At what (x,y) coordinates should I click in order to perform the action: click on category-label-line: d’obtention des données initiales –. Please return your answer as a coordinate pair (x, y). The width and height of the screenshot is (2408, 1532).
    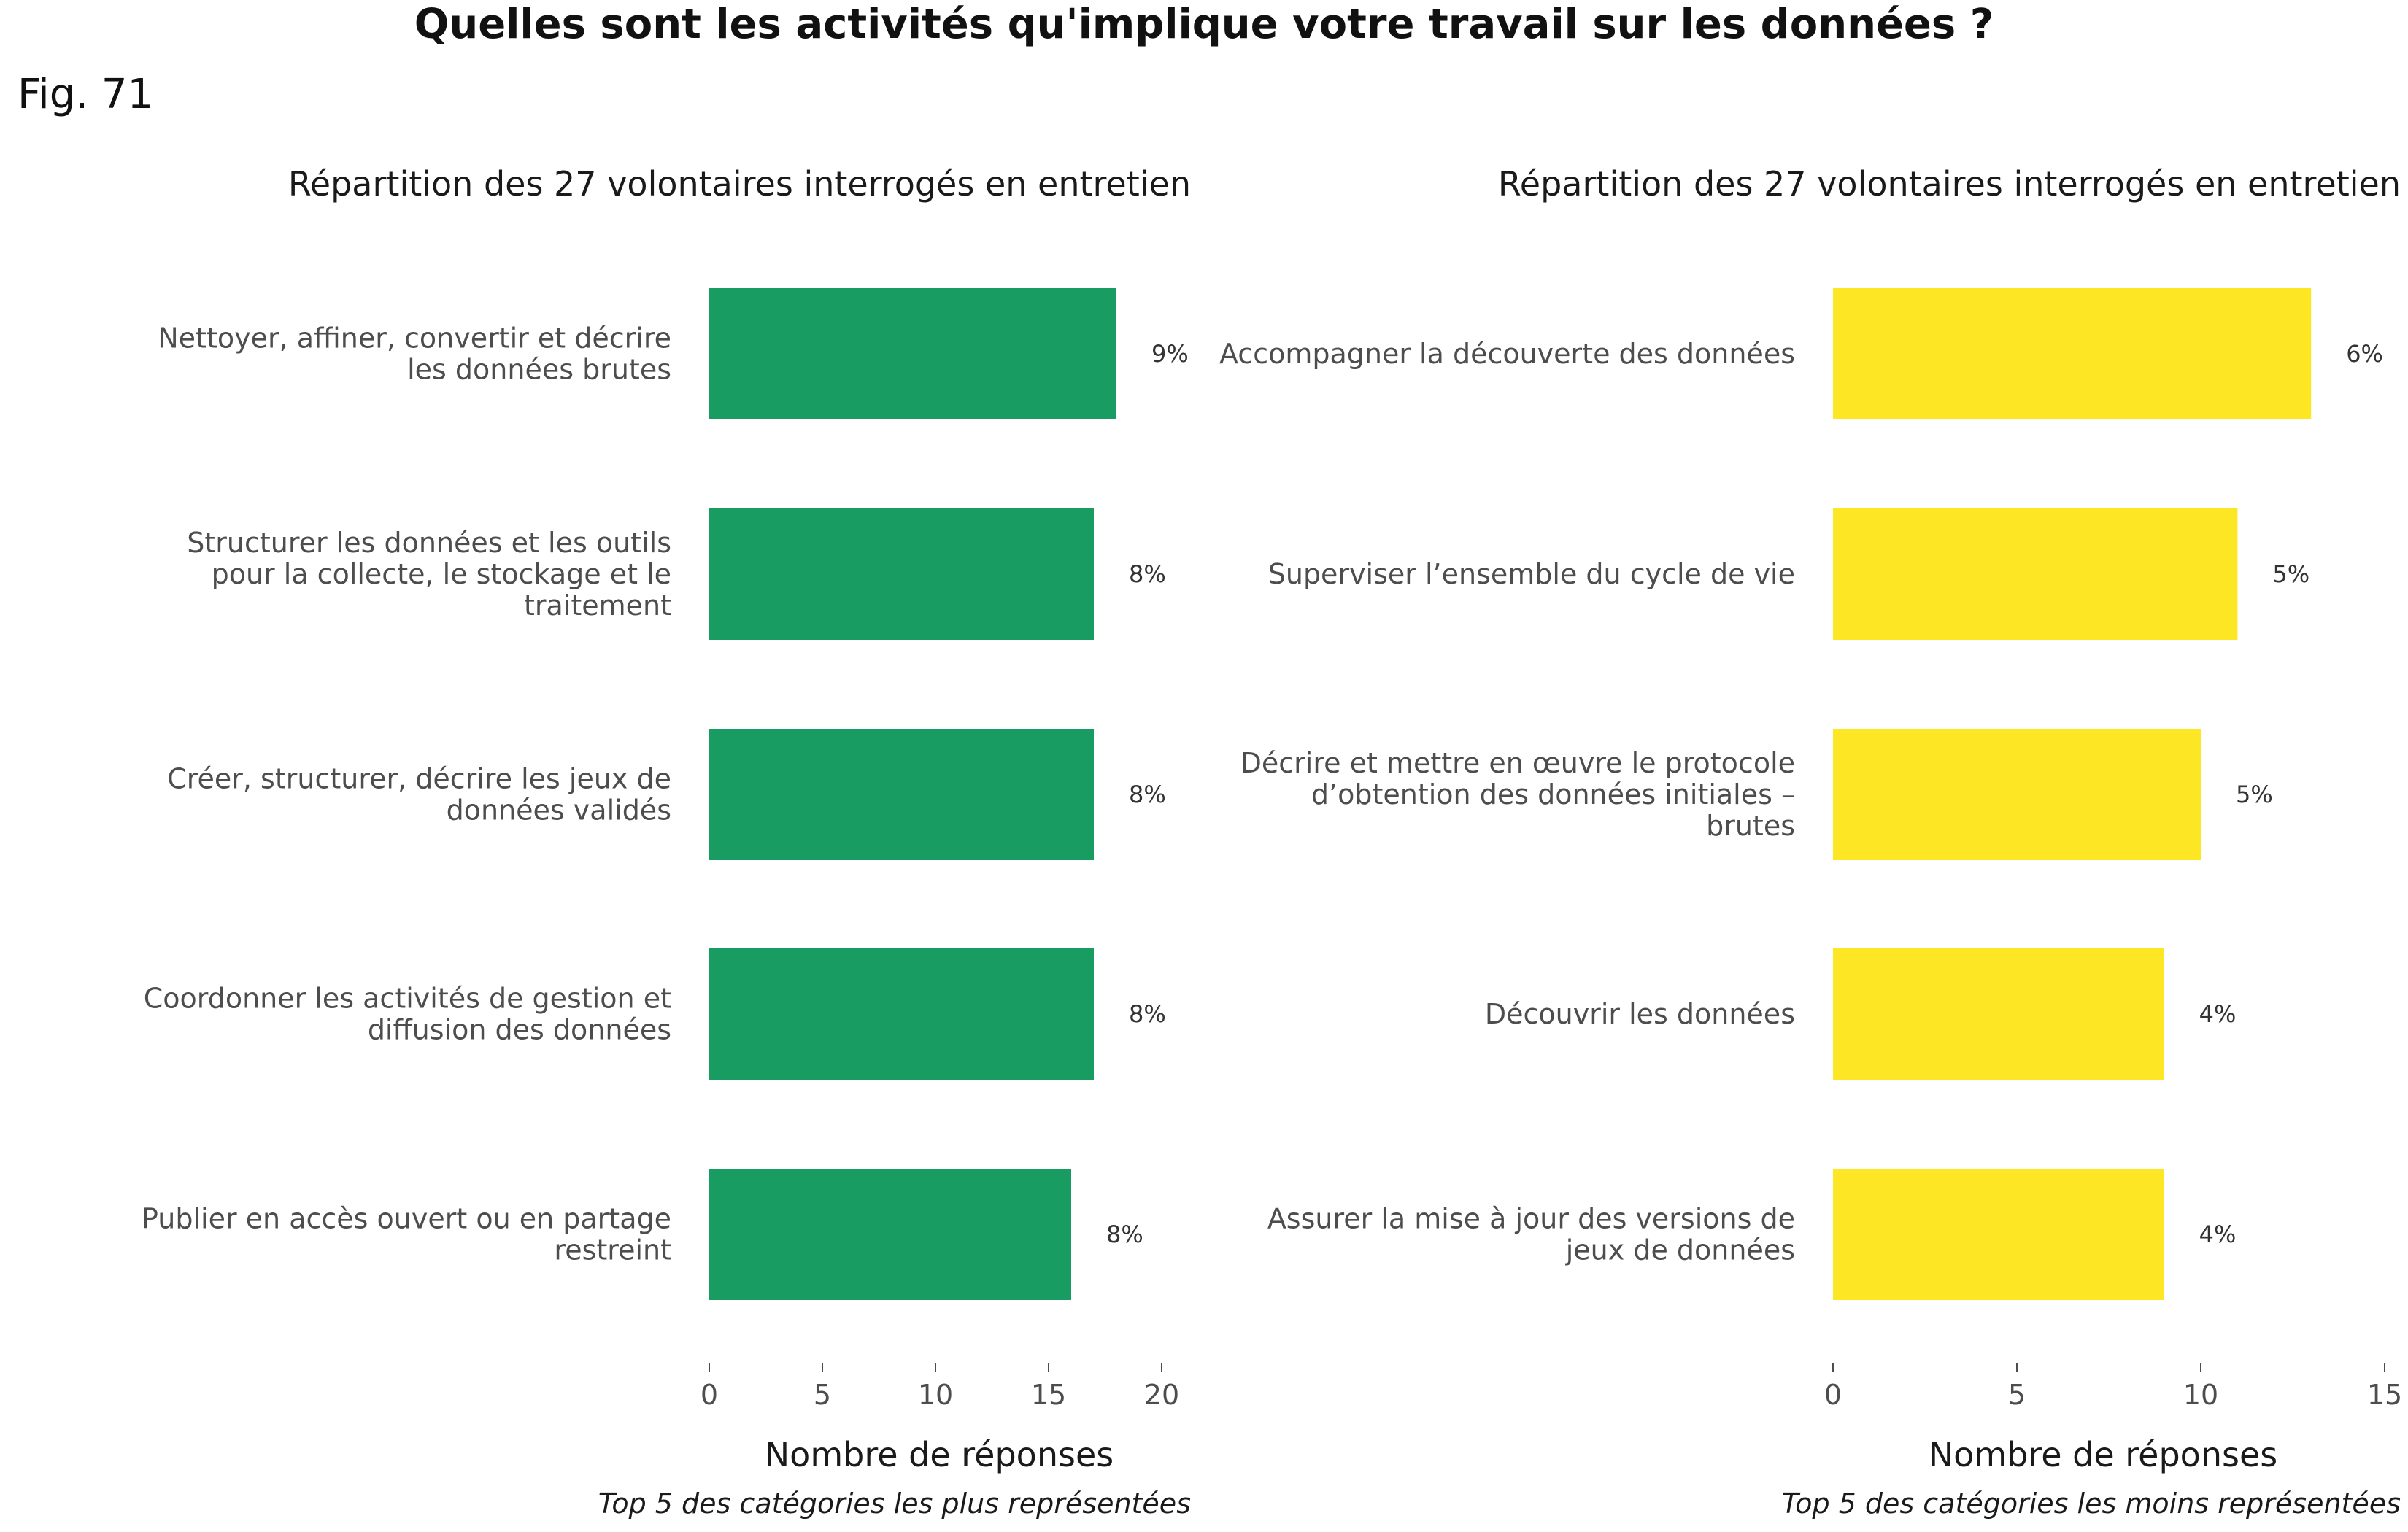
    Looking at the image, I should click on (1553, 795).